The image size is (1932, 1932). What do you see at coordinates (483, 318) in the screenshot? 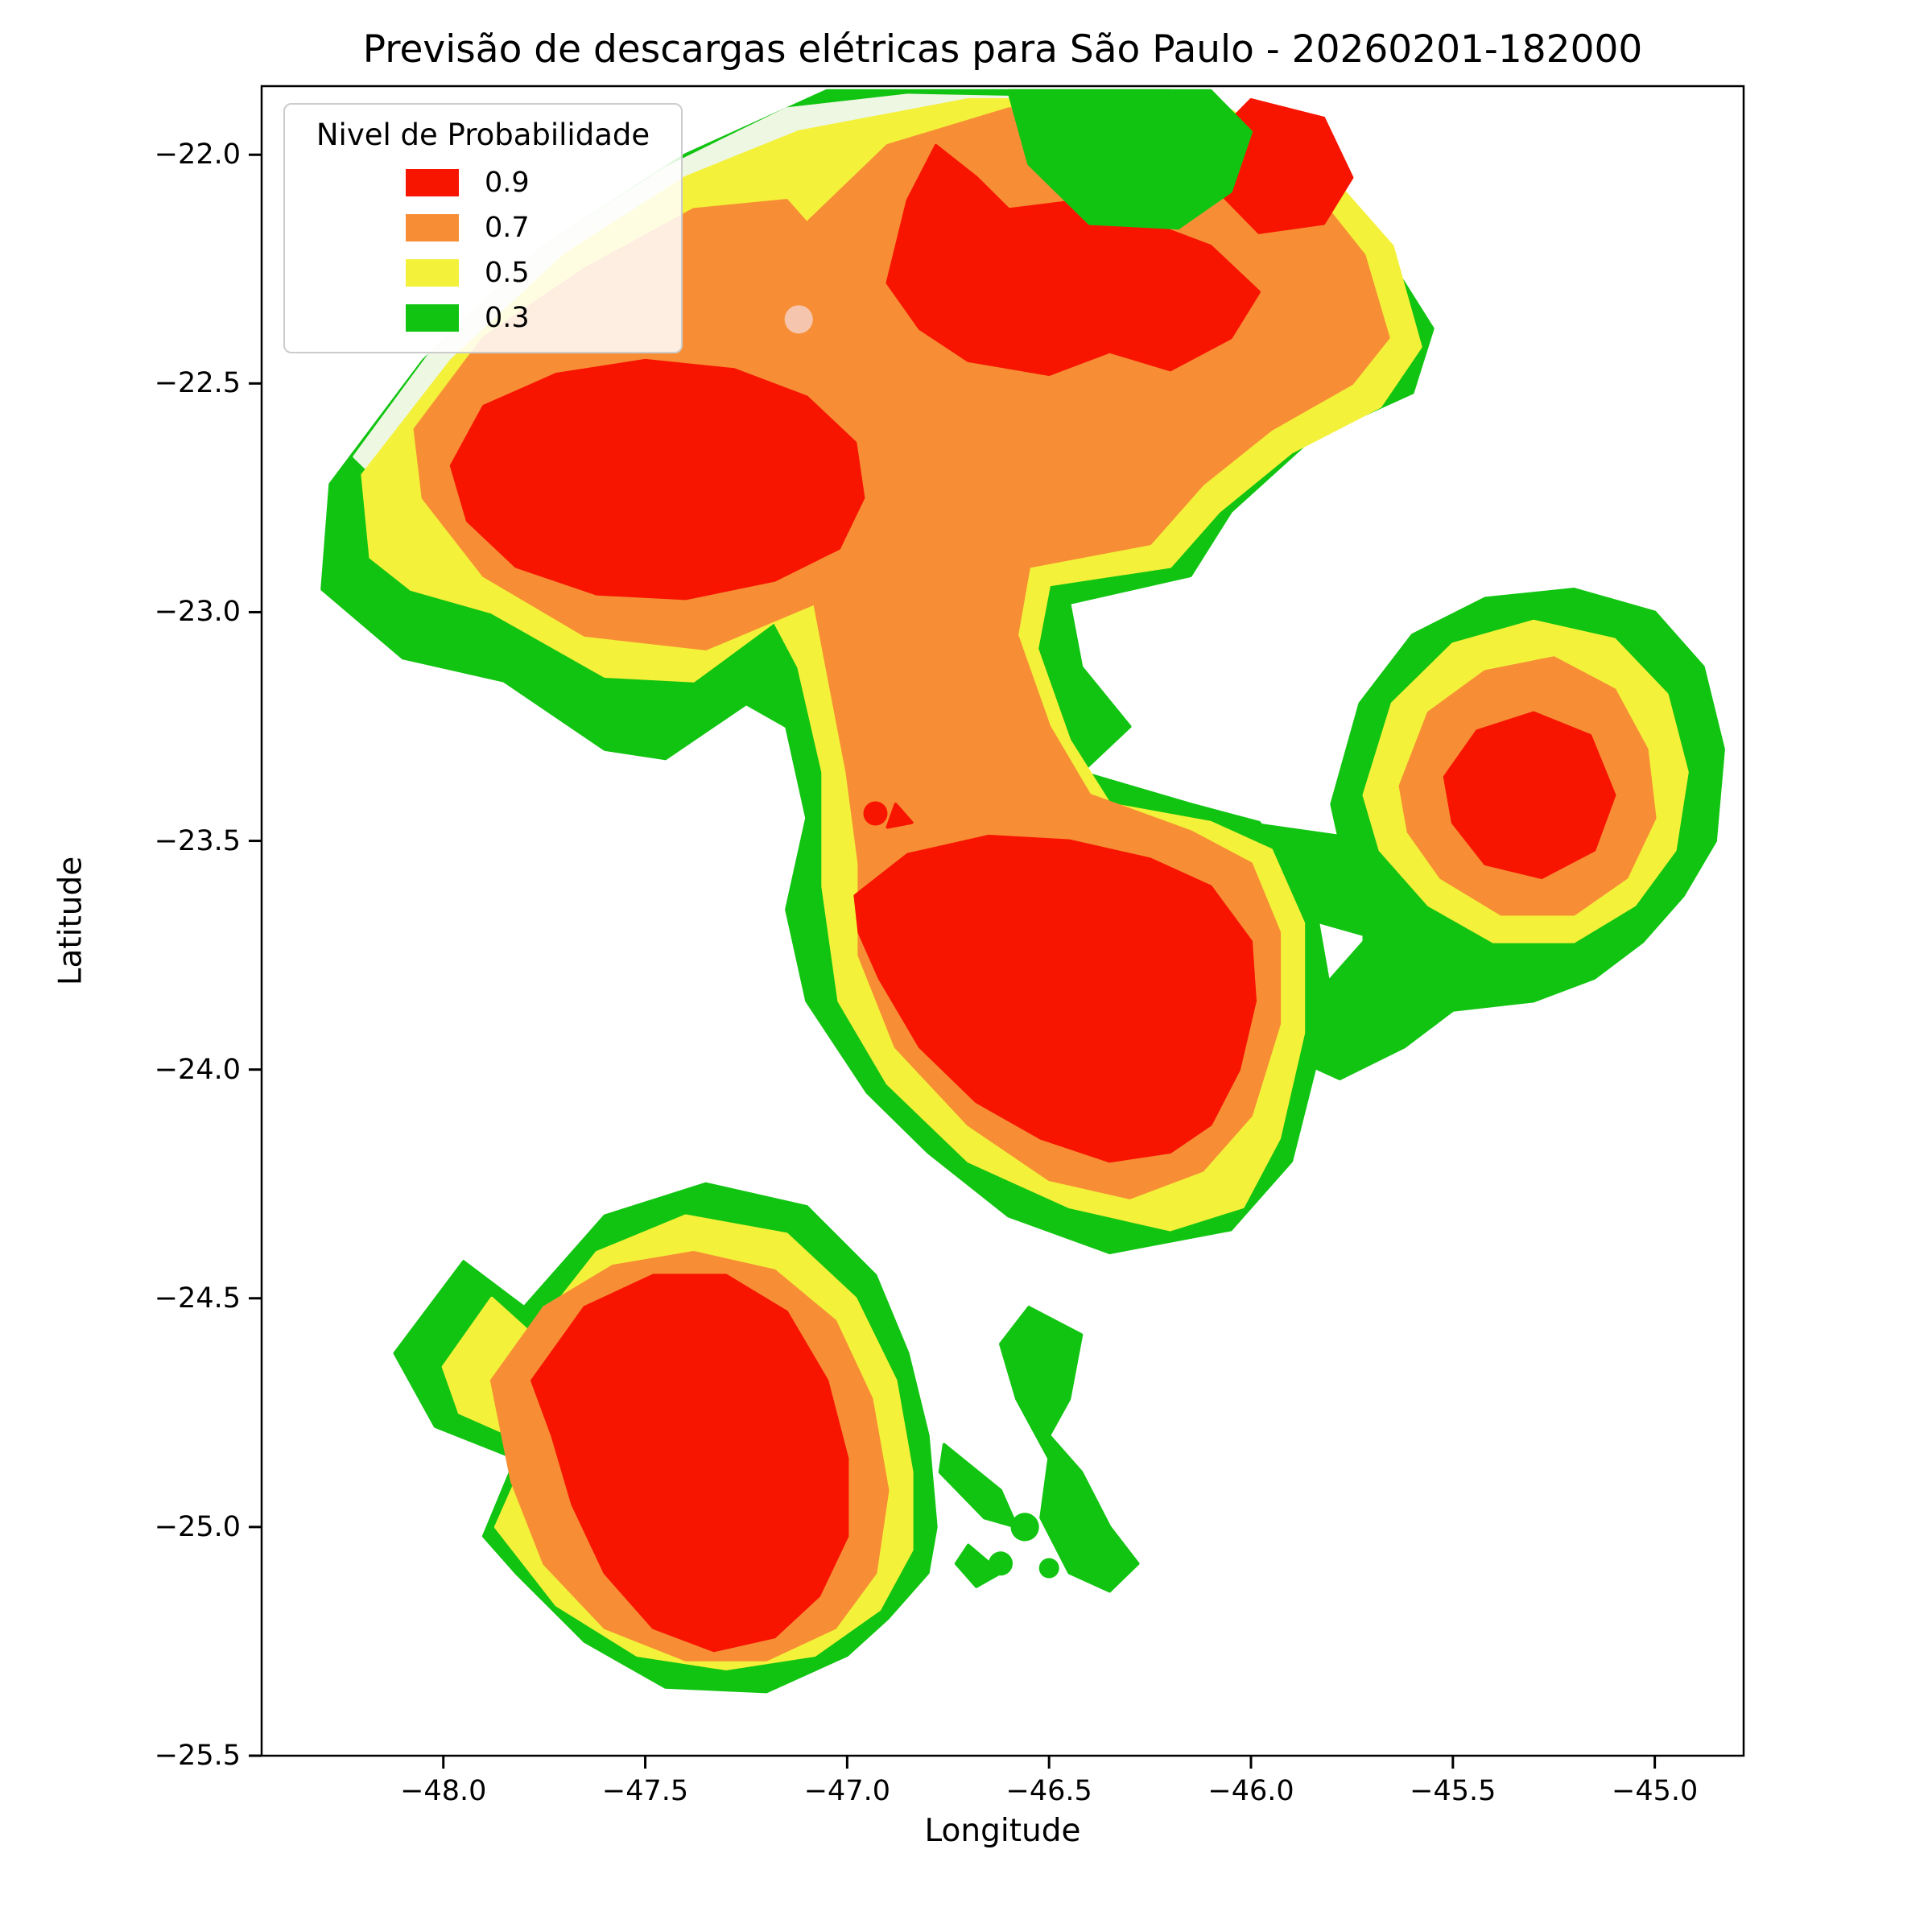
I see `legend-entry-0.3: 0.3` at bounding box center [483, 318].